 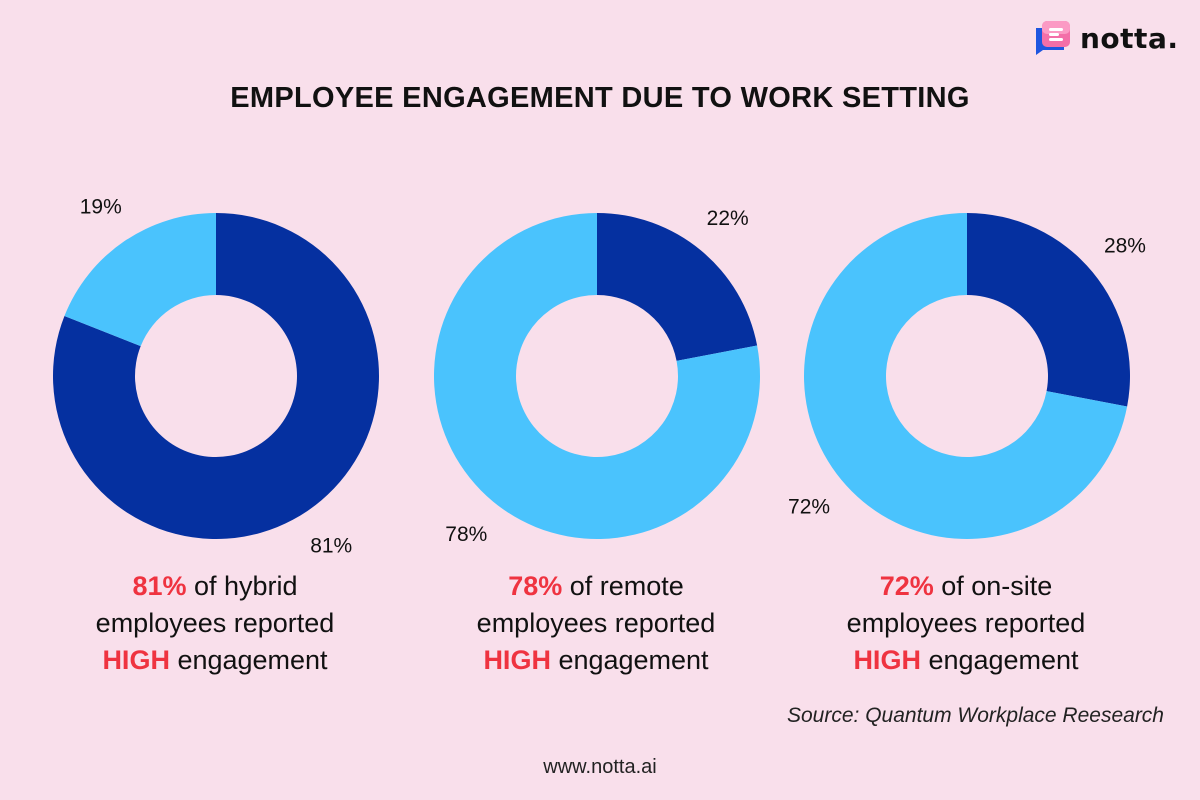 What do you see at coordinates (466, 534) in the screenshot?
I see `donut-remote-label-1: 78%` at bounding box center [466, 534].